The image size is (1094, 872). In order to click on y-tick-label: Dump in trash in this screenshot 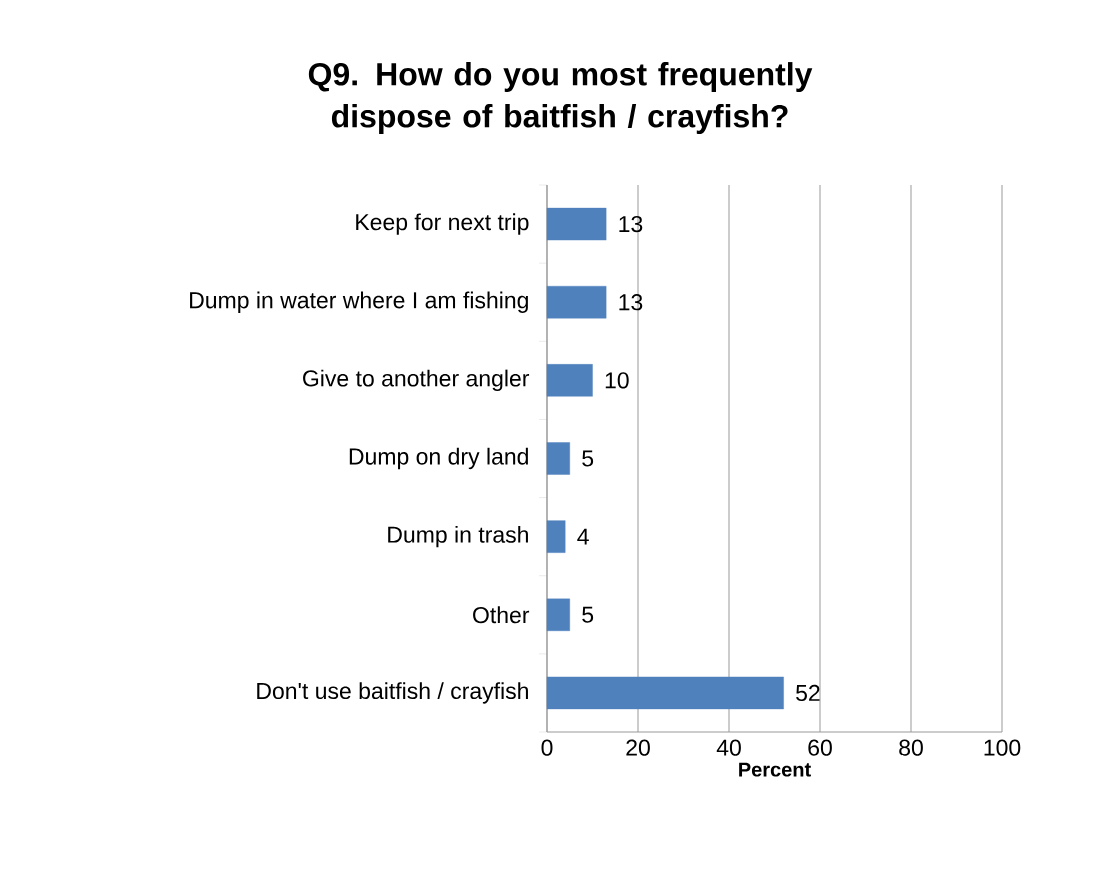, I will do `click(458, 536)`.